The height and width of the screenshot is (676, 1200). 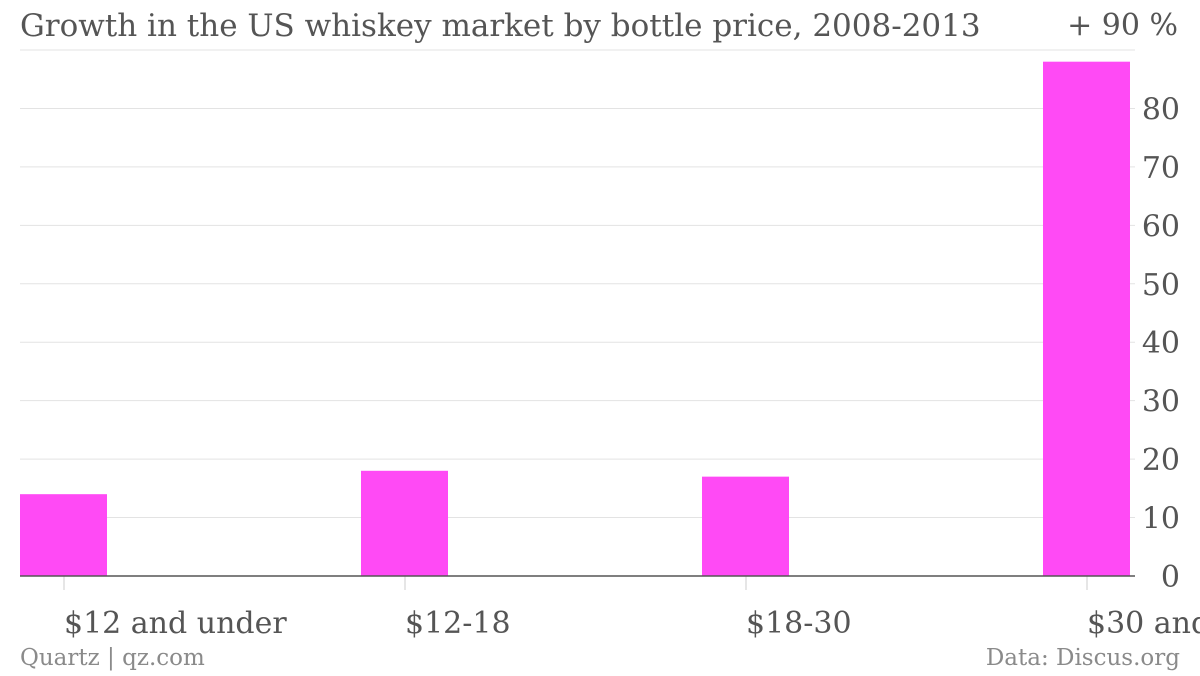 What do you see at coordinates (1161, 519) in the screenshot?
I see `y-tick-label: 10` at bounding box center [1161, 519].